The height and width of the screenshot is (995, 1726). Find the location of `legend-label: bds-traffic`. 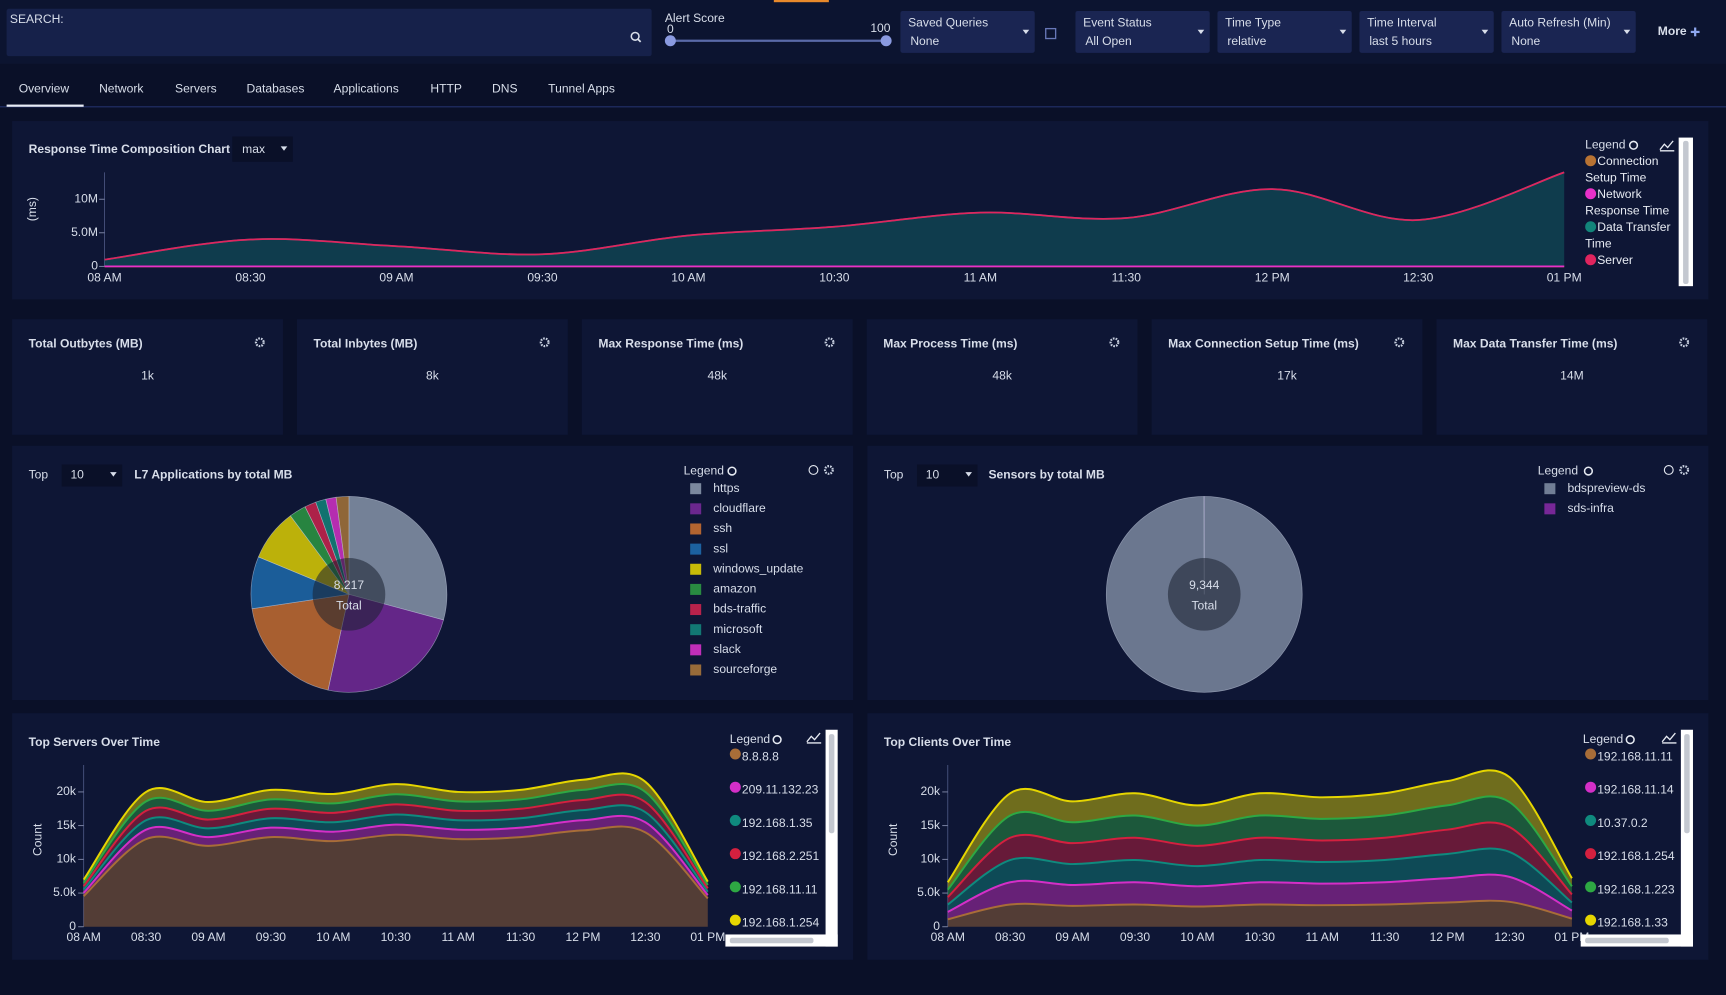

legend-label: bds-traffic is located at coordinates (739, 609).